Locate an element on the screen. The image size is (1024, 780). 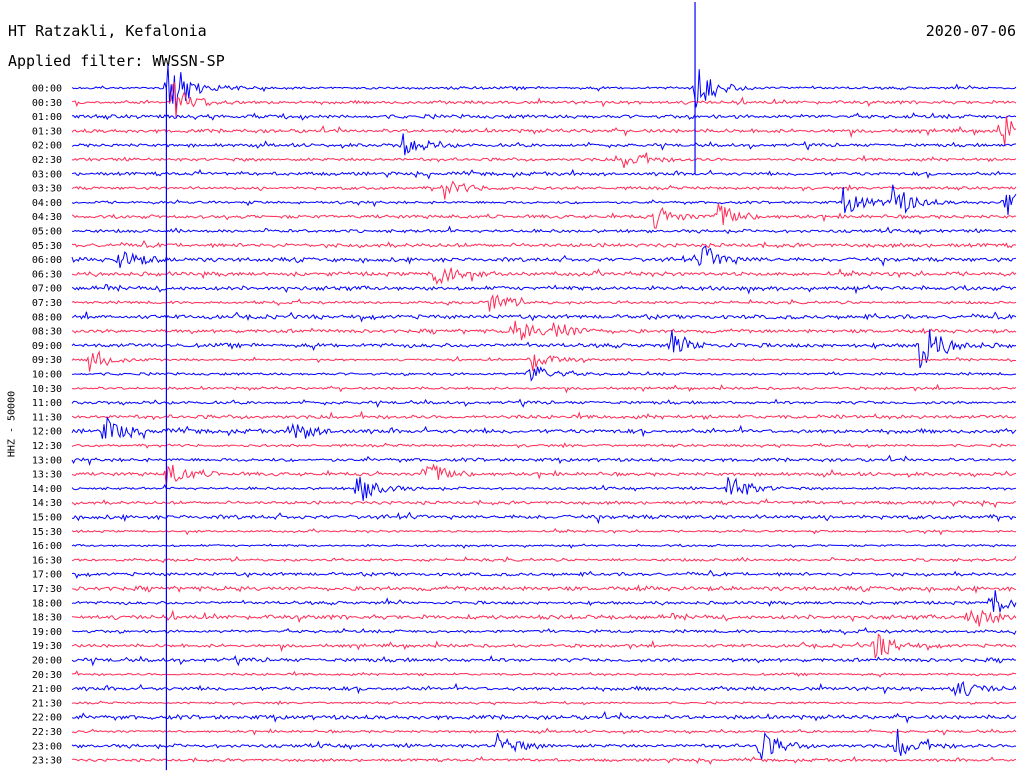
row-time-label: 12:30 is located at coordinates (47, 446).